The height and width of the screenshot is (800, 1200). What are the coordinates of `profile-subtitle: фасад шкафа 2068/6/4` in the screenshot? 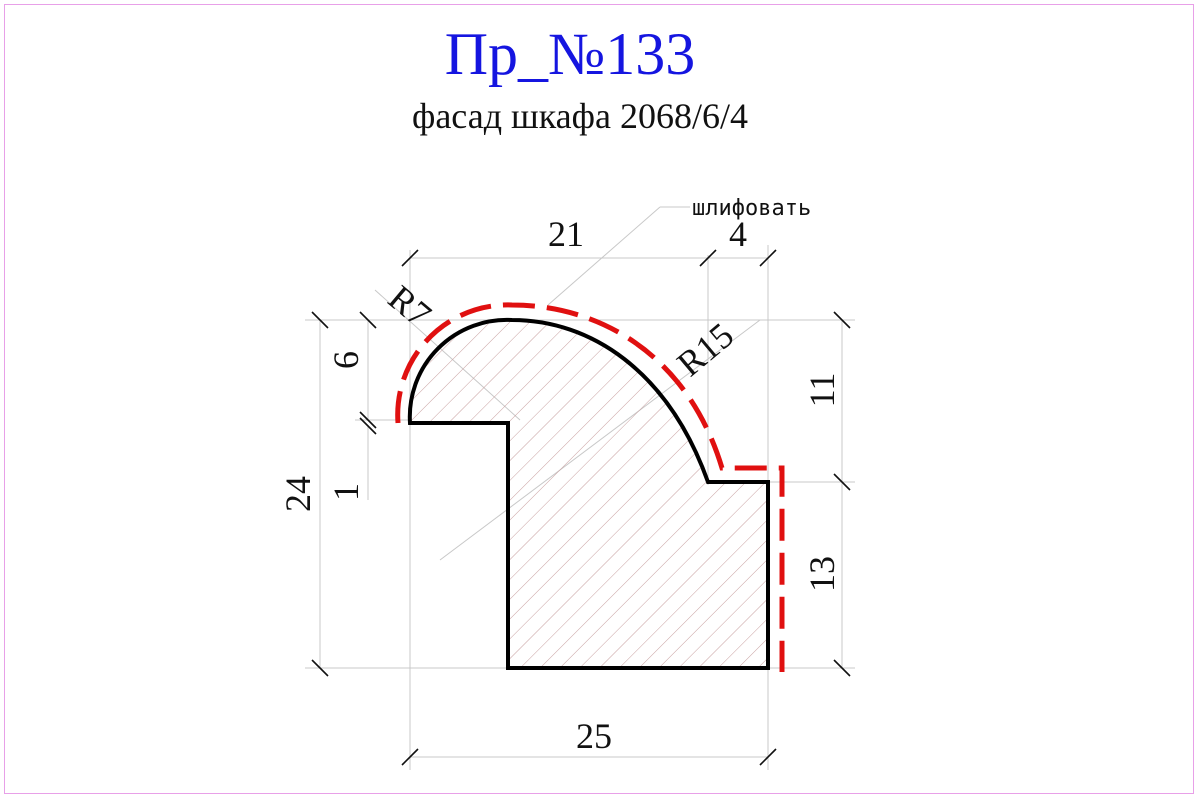 It's located at (580, 116).